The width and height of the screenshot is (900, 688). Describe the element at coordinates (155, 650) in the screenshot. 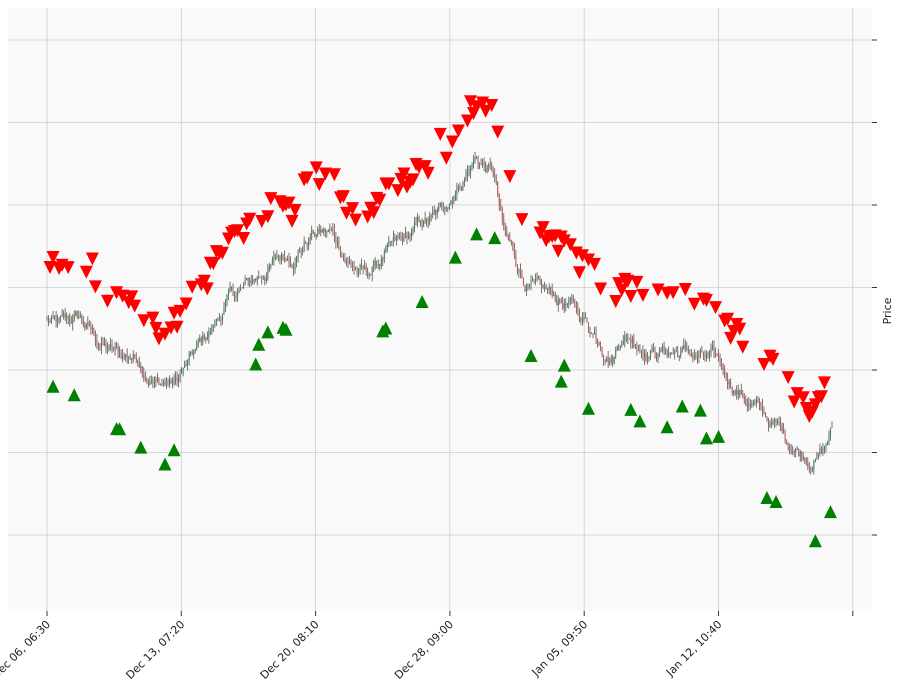

I see `x-tick-label: Dec 13, 07:20` at that location.